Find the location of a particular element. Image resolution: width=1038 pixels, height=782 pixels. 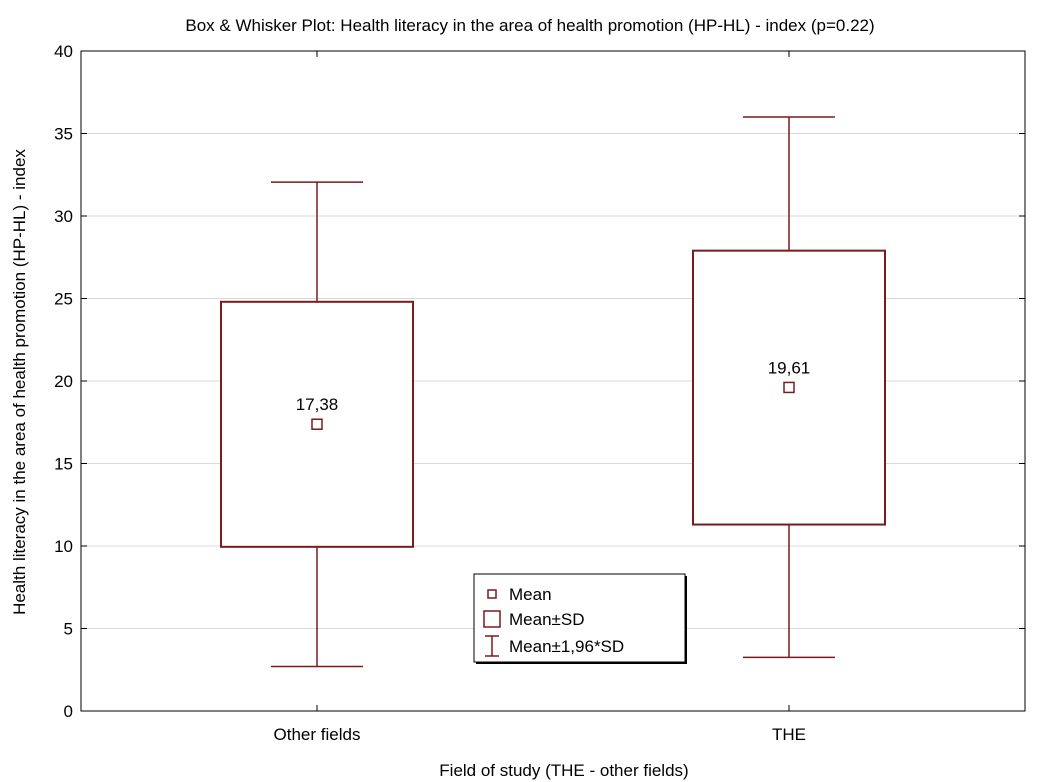

y-tick-label: 5 is located at coordinates (68, 629).